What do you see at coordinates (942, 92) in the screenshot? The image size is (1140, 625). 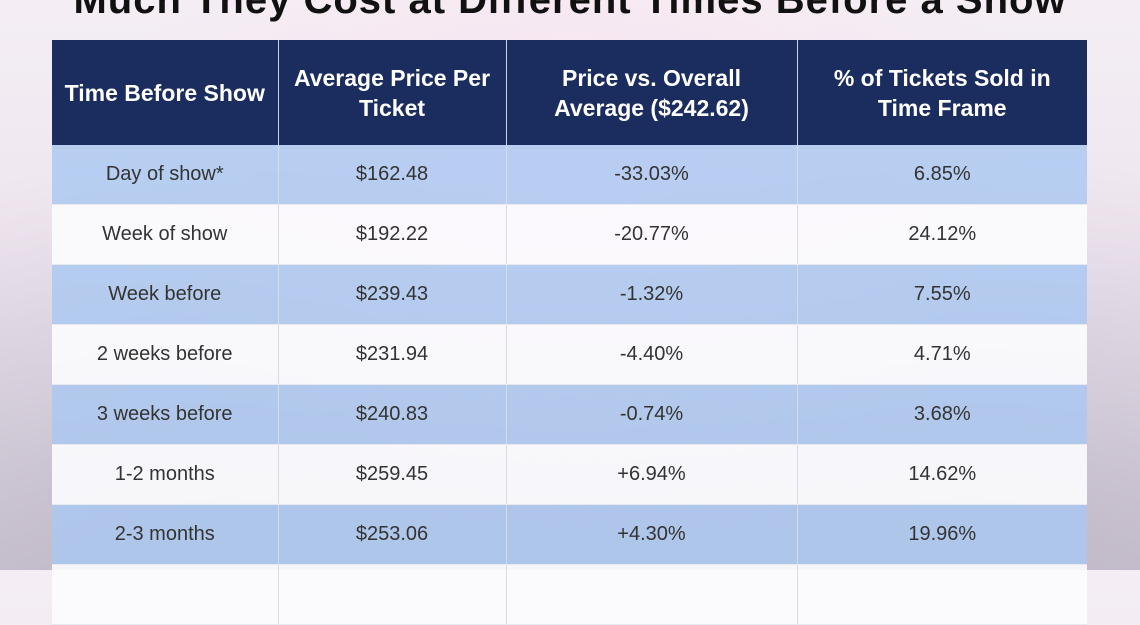 I see `column-header: % of Tickets Sold in Time Frame` at bounding box center [942, 92].